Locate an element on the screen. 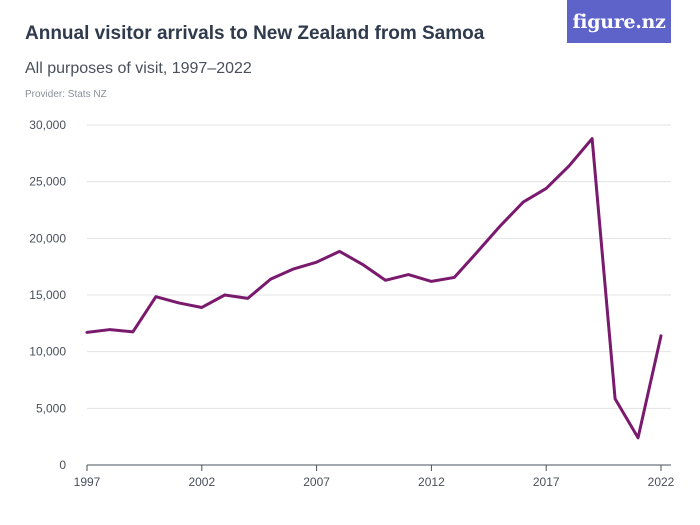 The image size is (700, 525). data-provider: Provider: Stats NZ is located at coordinates (66, 94).